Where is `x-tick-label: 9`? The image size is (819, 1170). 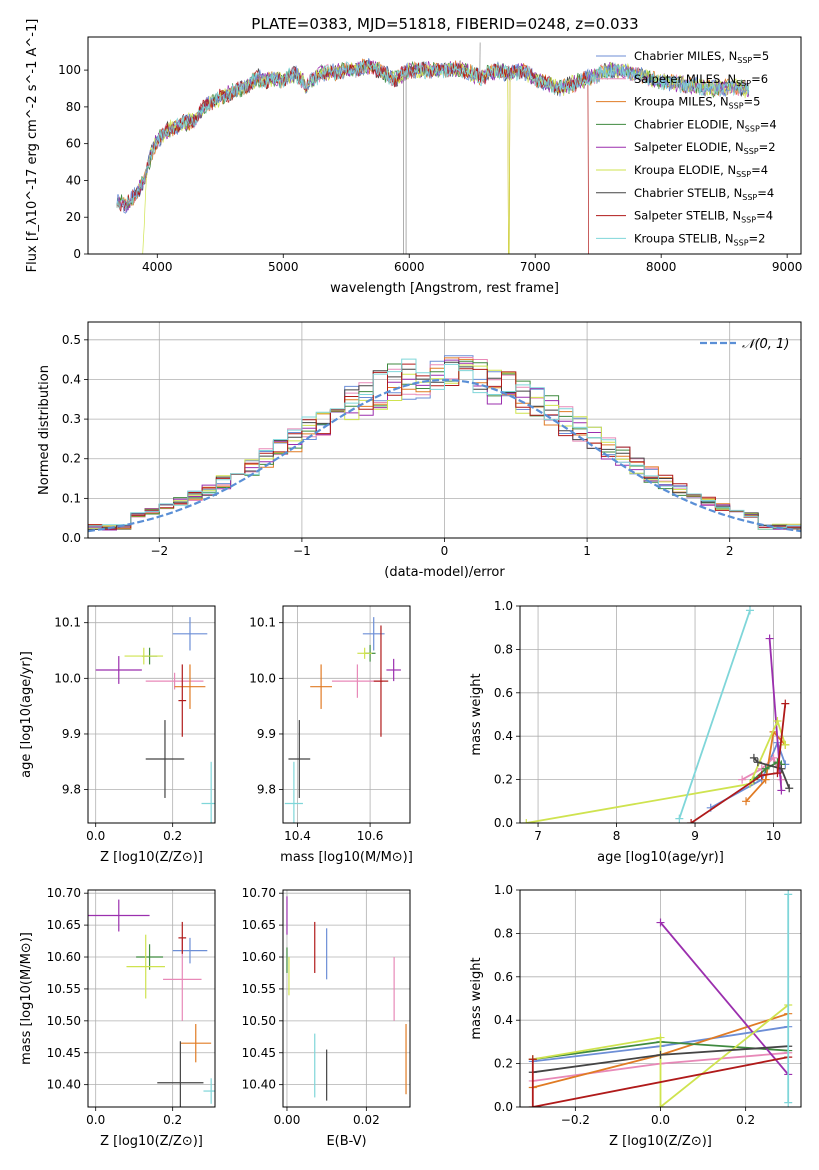
x-tick-label: 9 is located at coordinates (695, 836).